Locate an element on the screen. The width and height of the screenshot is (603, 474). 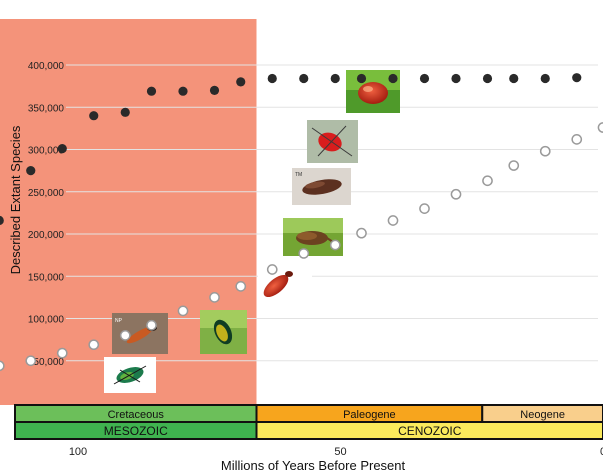
period-label: Neogene is located at coordinates (542, 415).